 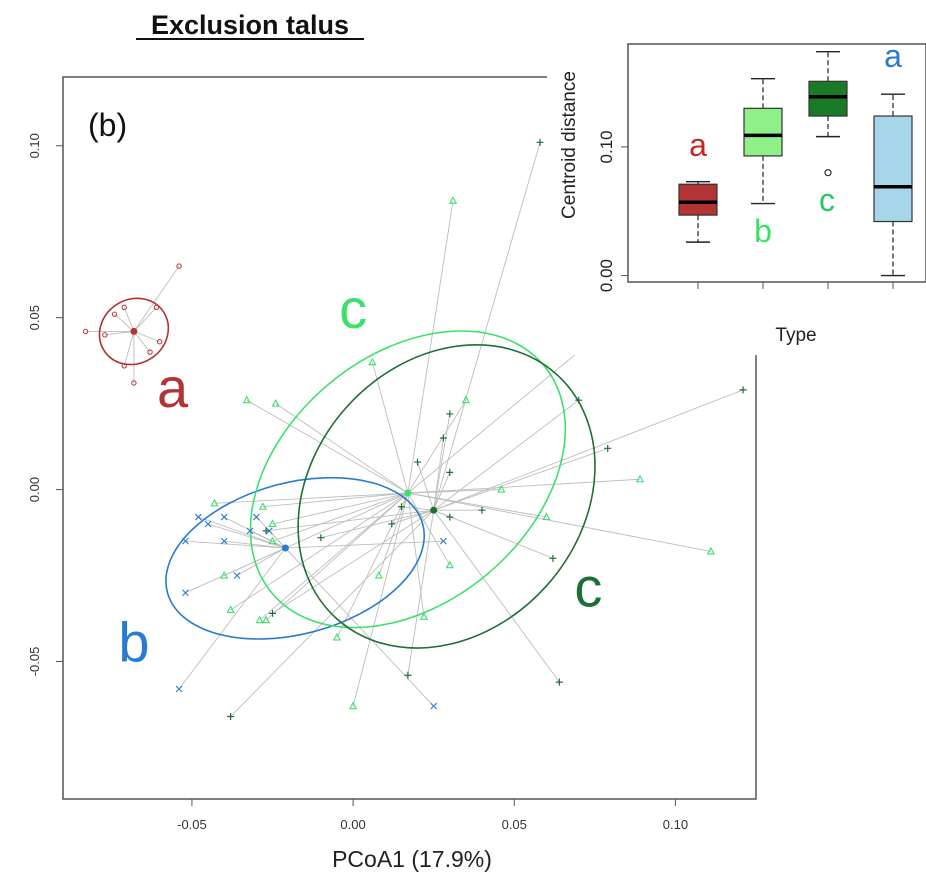 I want to click on inset-group-letter: b, so click(x=763, y=231).